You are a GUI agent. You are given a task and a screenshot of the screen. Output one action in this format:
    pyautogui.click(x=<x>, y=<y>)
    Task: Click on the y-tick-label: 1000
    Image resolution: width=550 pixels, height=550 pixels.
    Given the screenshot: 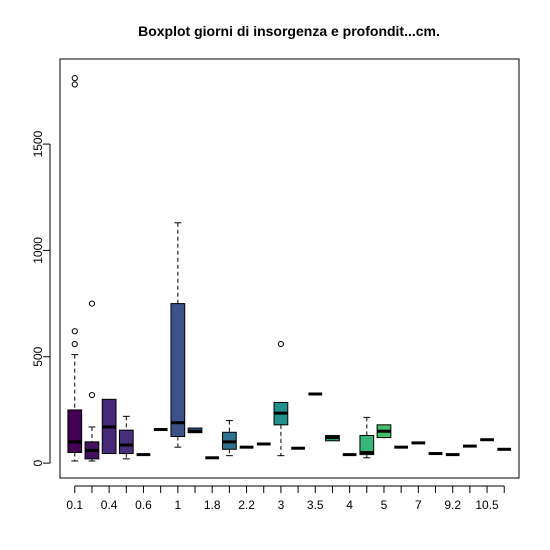 What is the action you would take?
    pyautogui.click(x=38, y=250)
    